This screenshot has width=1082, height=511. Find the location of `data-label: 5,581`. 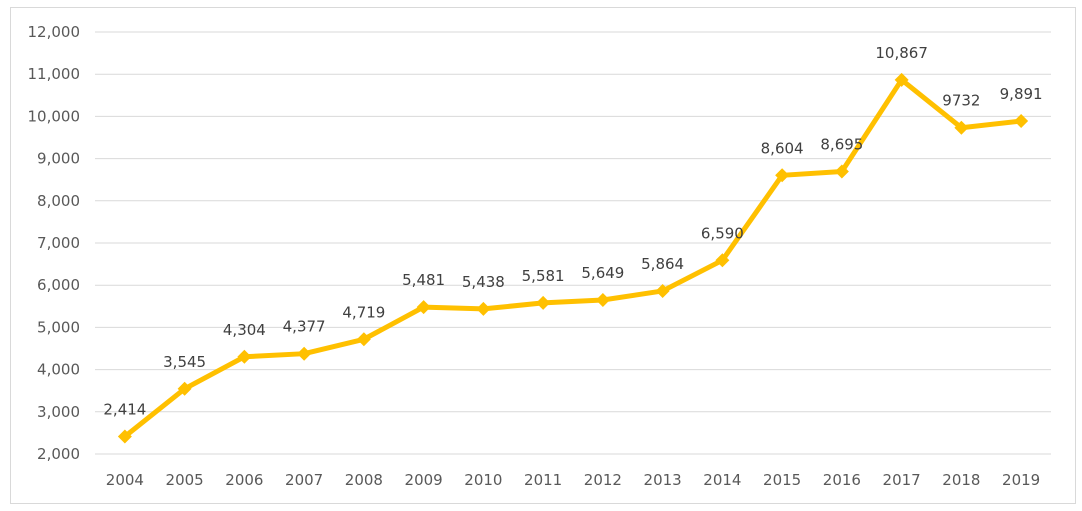

data-label: 5,581 is located at coordinates (543, 276).